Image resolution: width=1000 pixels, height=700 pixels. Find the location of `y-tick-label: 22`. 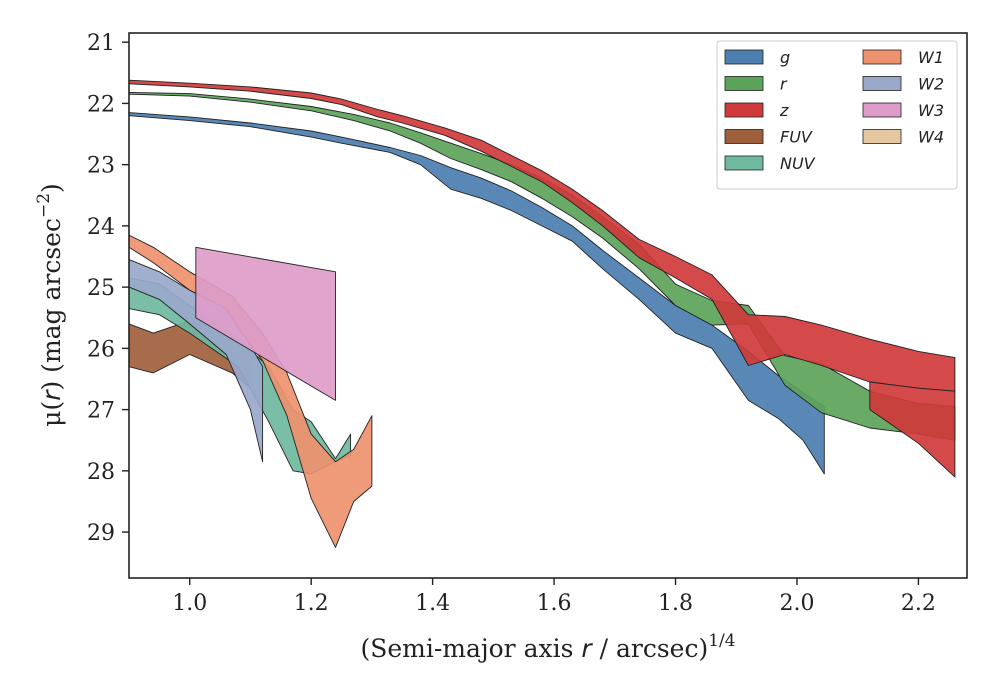

y-tick-label: 22 is located at coordinates (101, 104).